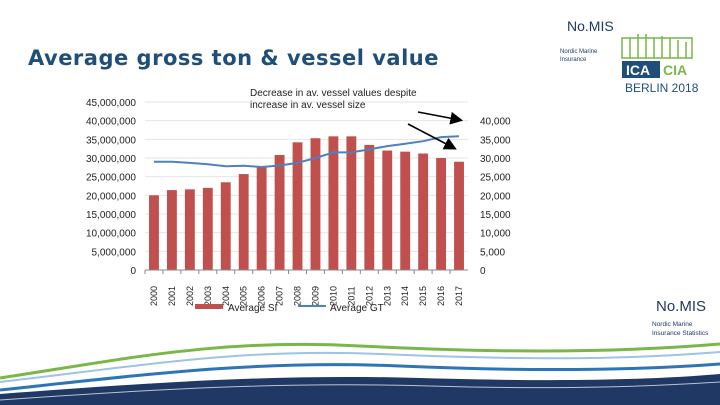 This screenshot has width=720, height=405. What do you see at coordinates (432, 136) in the screenshot?
I see `annotation-arrow-value` at bounding box center [432, 136].